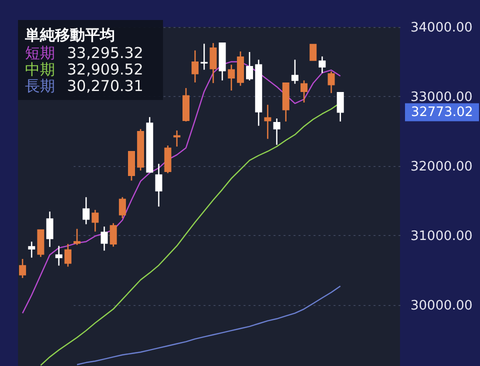 The height and width of the screenshot is (366, 480). What do you see at coordinates (40, 53) in the screenshot?
I see `text: 短期` at bounding box center [40, 53].